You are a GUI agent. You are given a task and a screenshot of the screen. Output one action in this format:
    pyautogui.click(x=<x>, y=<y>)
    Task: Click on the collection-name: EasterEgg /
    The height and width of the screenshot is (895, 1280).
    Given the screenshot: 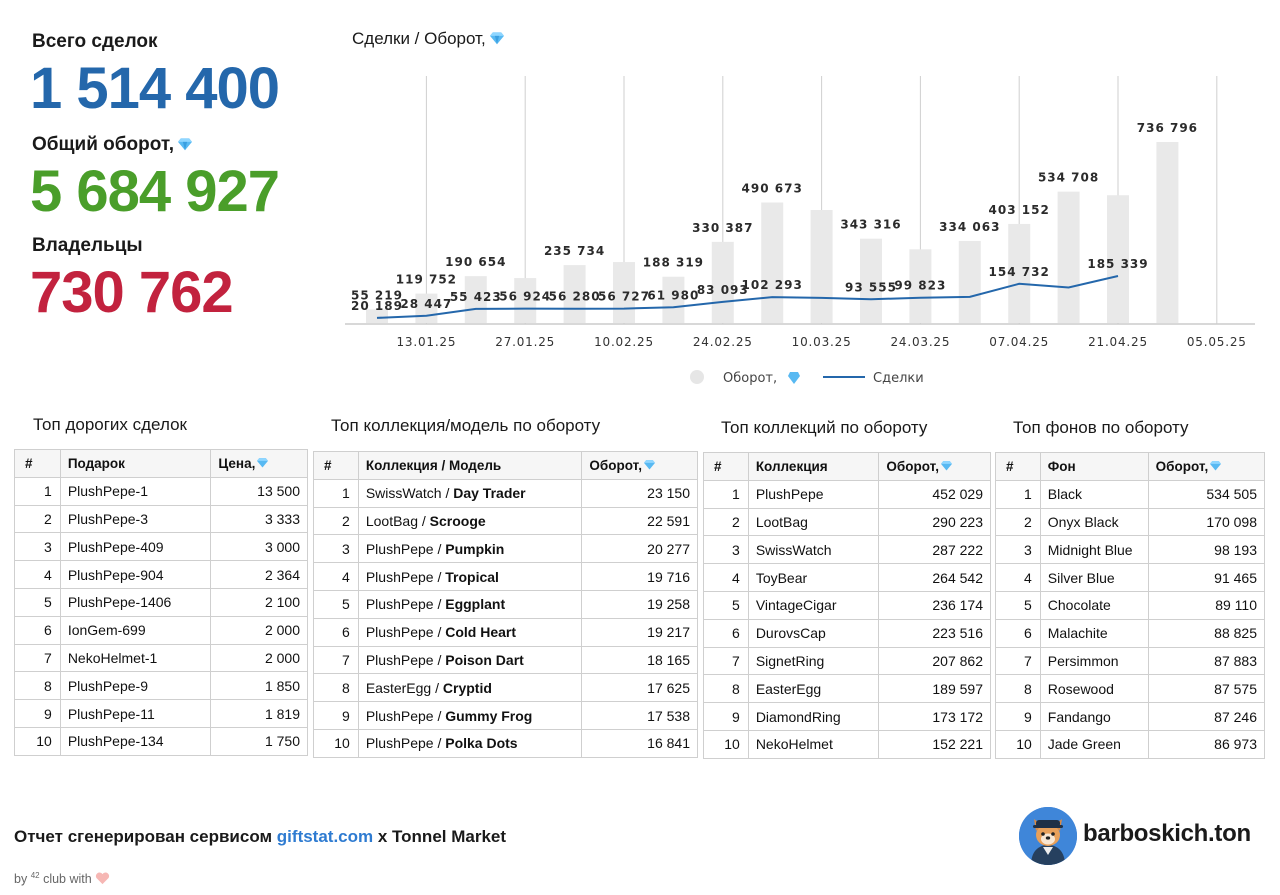 What is the action you would take?
    pyautogui.click(x=404, y=687)
    